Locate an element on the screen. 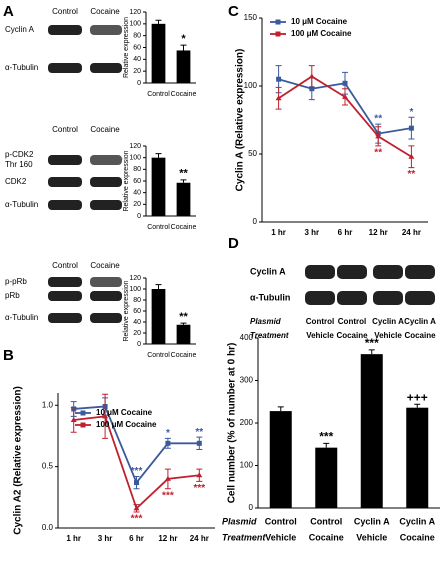 The width and height of the screenshot is (446, 562). series-line is located at coordinates (136, 462).